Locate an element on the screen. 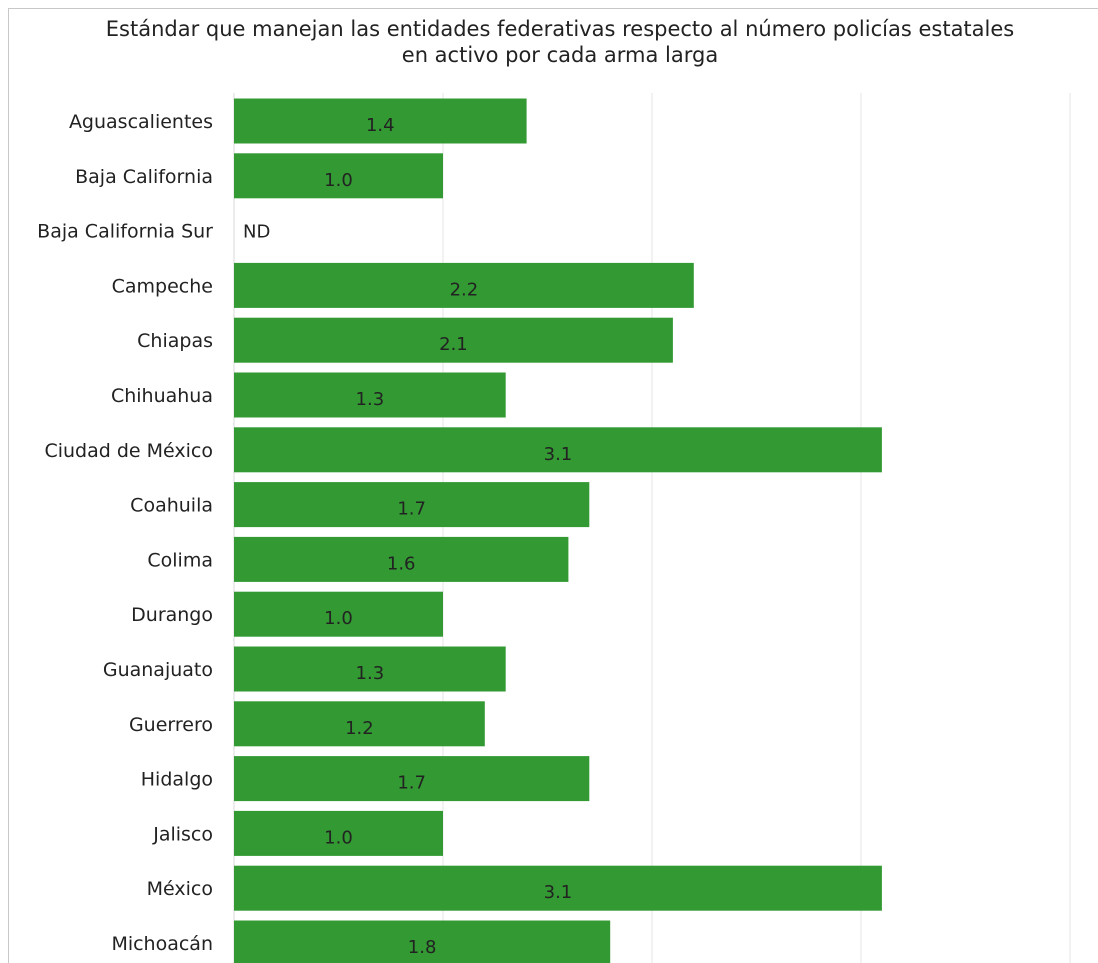 This screenshot has width=1098, height=963. category-label: Chiapas is located at coordinates (175, 341).